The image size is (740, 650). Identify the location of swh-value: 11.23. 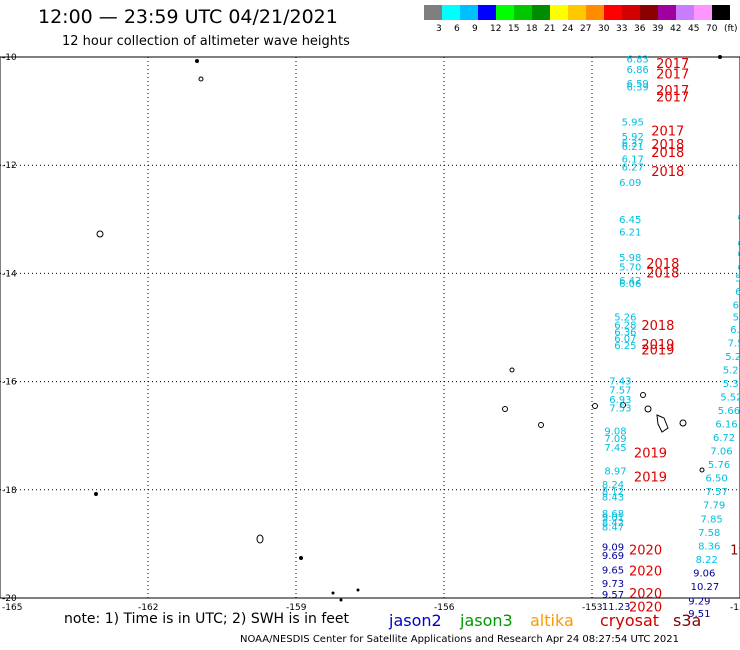
(616, 607).